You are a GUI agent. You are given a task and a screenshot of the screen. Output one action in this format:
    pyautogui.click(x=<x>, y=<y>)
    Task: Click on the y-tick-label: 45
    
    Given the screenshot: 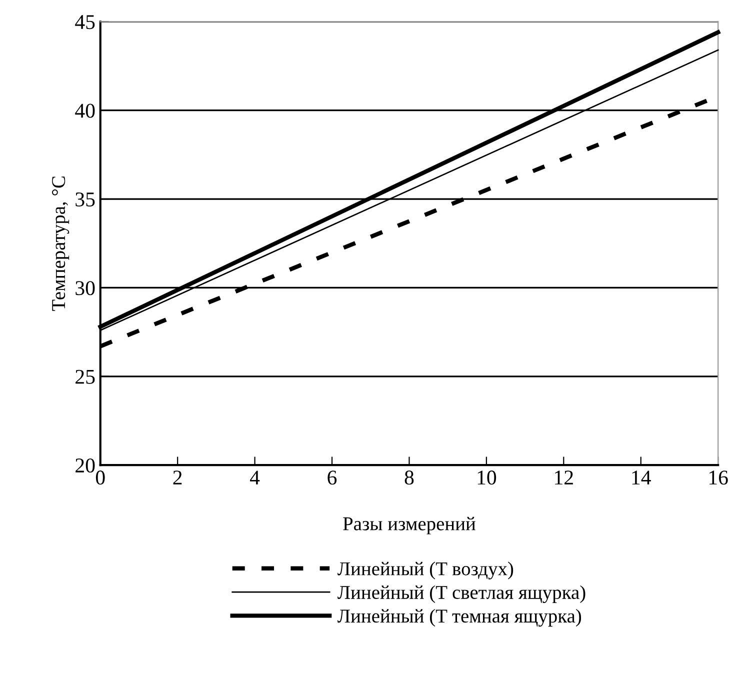 What is the action you would take?
    pyautogui.click(x=85, y=22)
    